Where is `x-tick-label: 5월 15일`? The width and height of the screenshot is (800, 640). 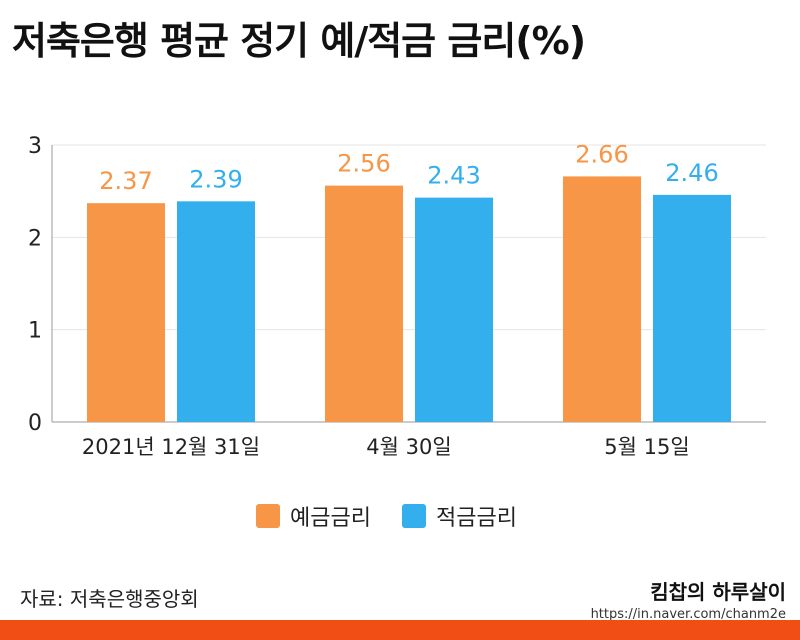 x-tick-label: 5월 15일 is located at coordinates (646, 447).